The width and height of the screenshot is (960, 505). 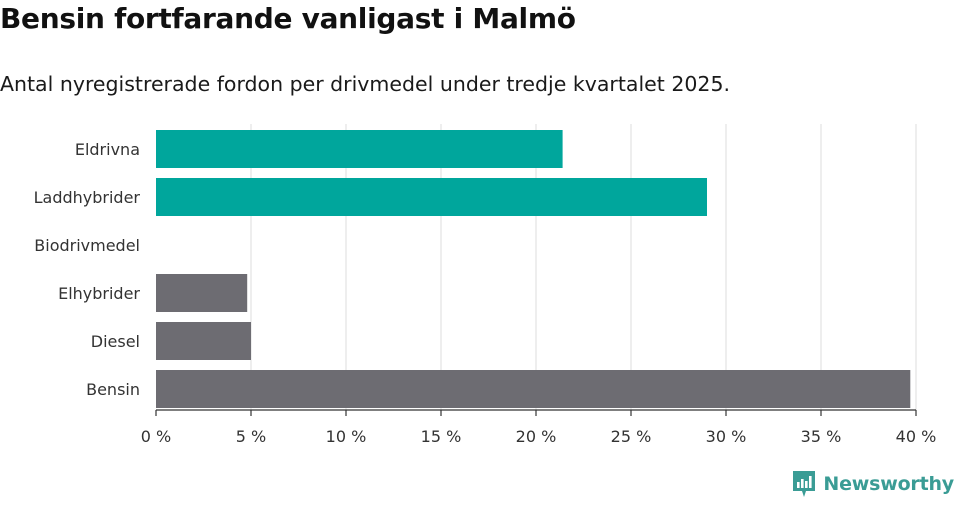 What do you see at coordinates (251, 436) in the screenshot?
I see `x-tick-label-1: 5 %` at bounding box center [251, 436].